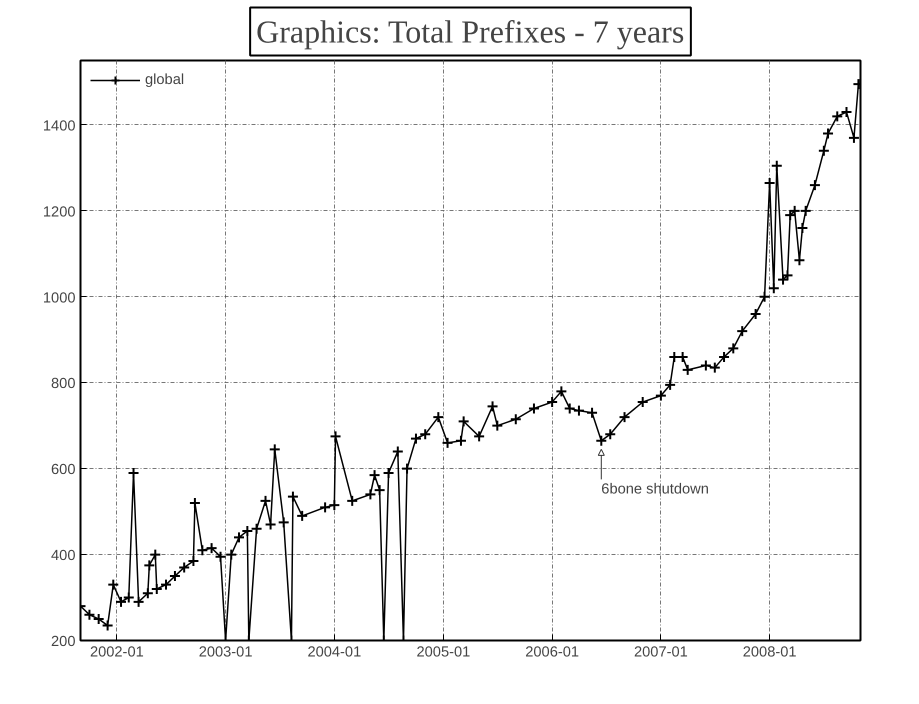 The width and height of the screenshot is (919, 704). I want to click on x-tick-label: 2005-01, so click(443, 652).